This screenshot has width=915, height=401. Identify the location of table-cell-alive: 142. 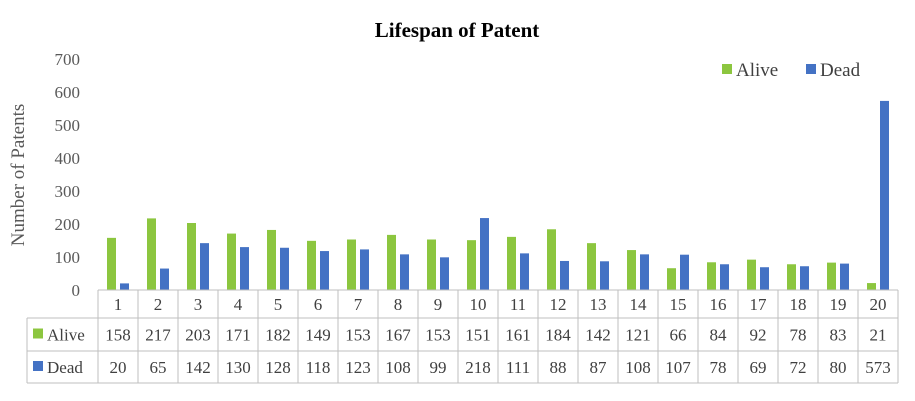
(598, 335).